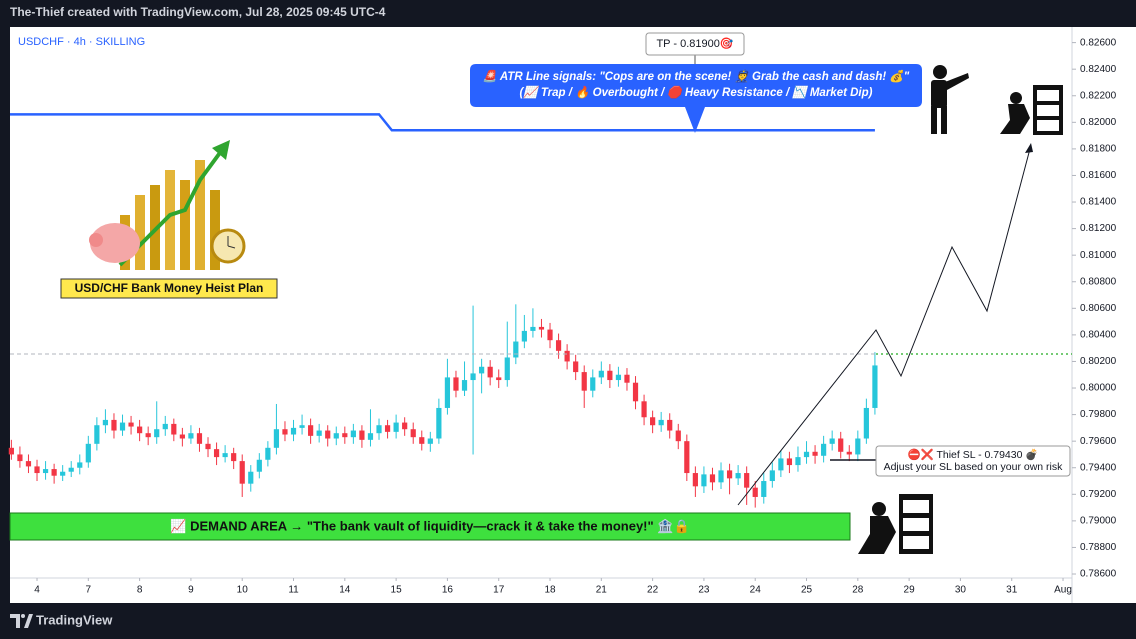 This screenshot has width=1136, height=639. I want to click on projection, so click(884, 325).